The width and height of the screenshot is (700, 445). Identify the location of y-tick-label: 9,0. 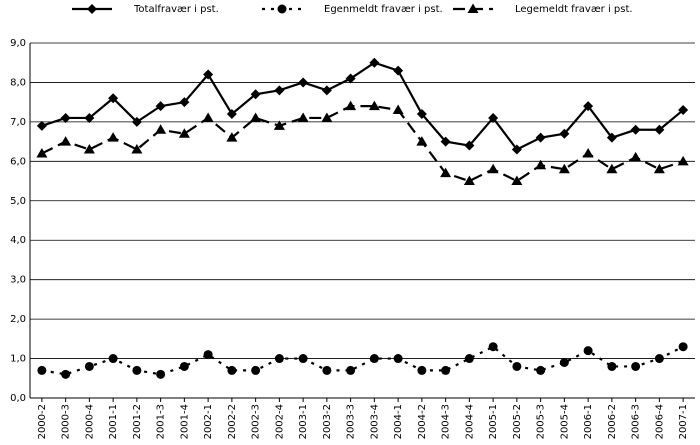
(18, 43).